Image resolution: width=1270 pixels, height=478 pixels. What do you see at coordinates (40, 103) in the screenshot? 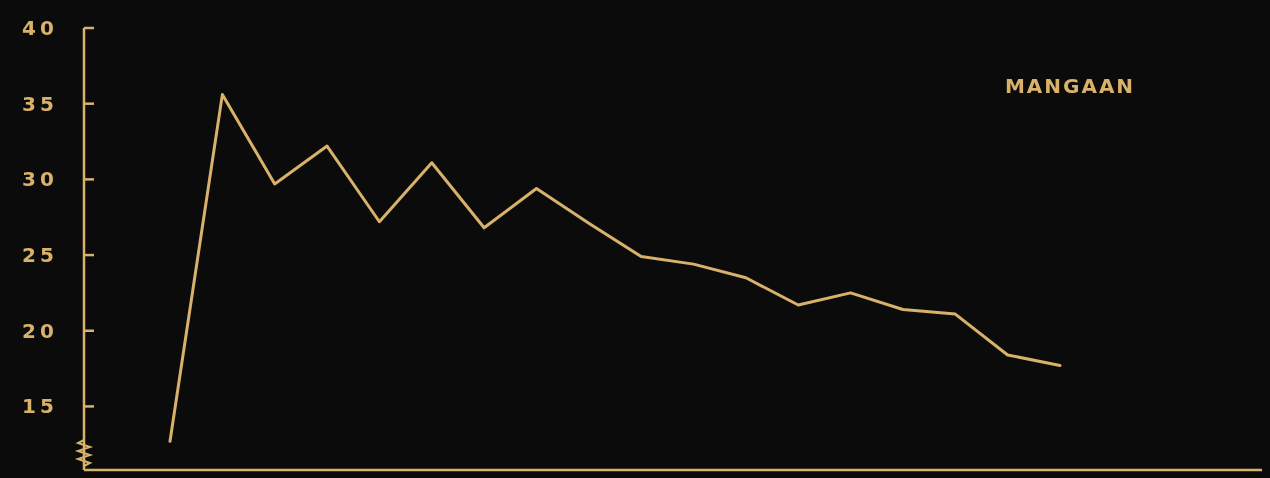
I see `y-tick-label: 35` at bounding box center [40, 103].